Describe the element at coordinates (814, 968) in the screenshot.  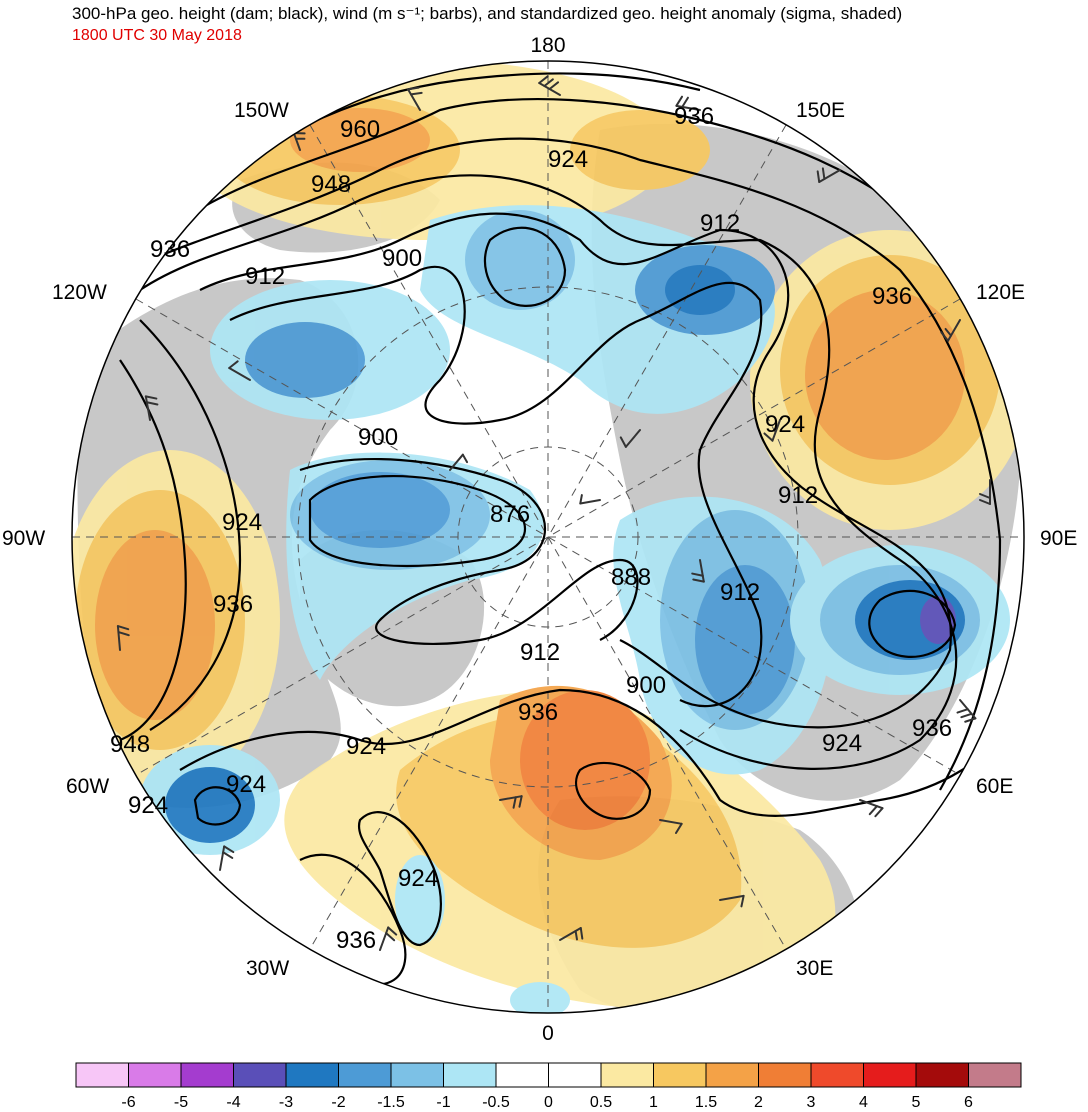
I see `lon-label-30e: 30E` at that location.